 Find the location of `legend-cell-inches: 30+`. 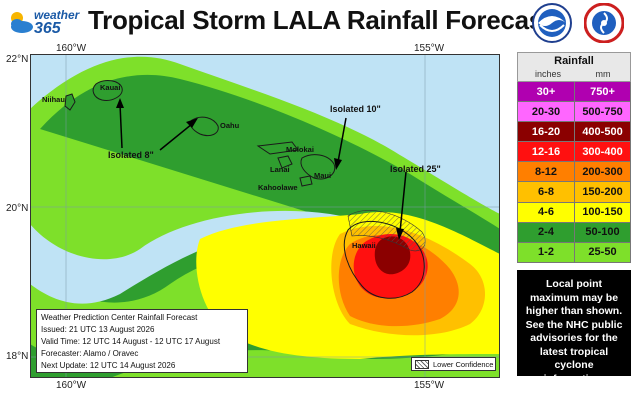

legend-cell-inches: 30+ is located at coordinates (546, 92).